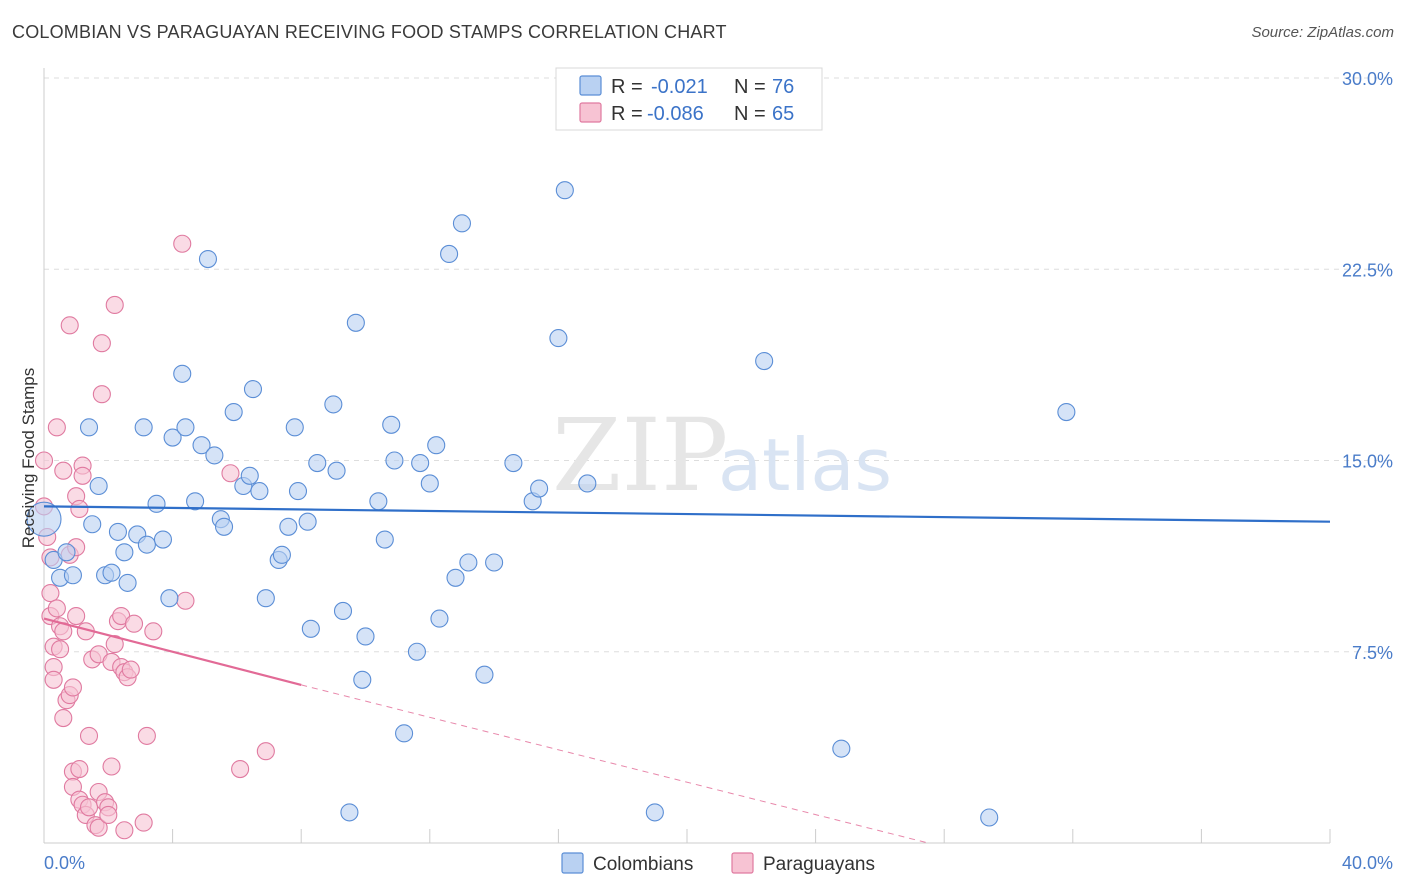 This screenshot has width=1406, height=892. I want to click on y-tick-label-2: 22.5%, so click(1367, 270).